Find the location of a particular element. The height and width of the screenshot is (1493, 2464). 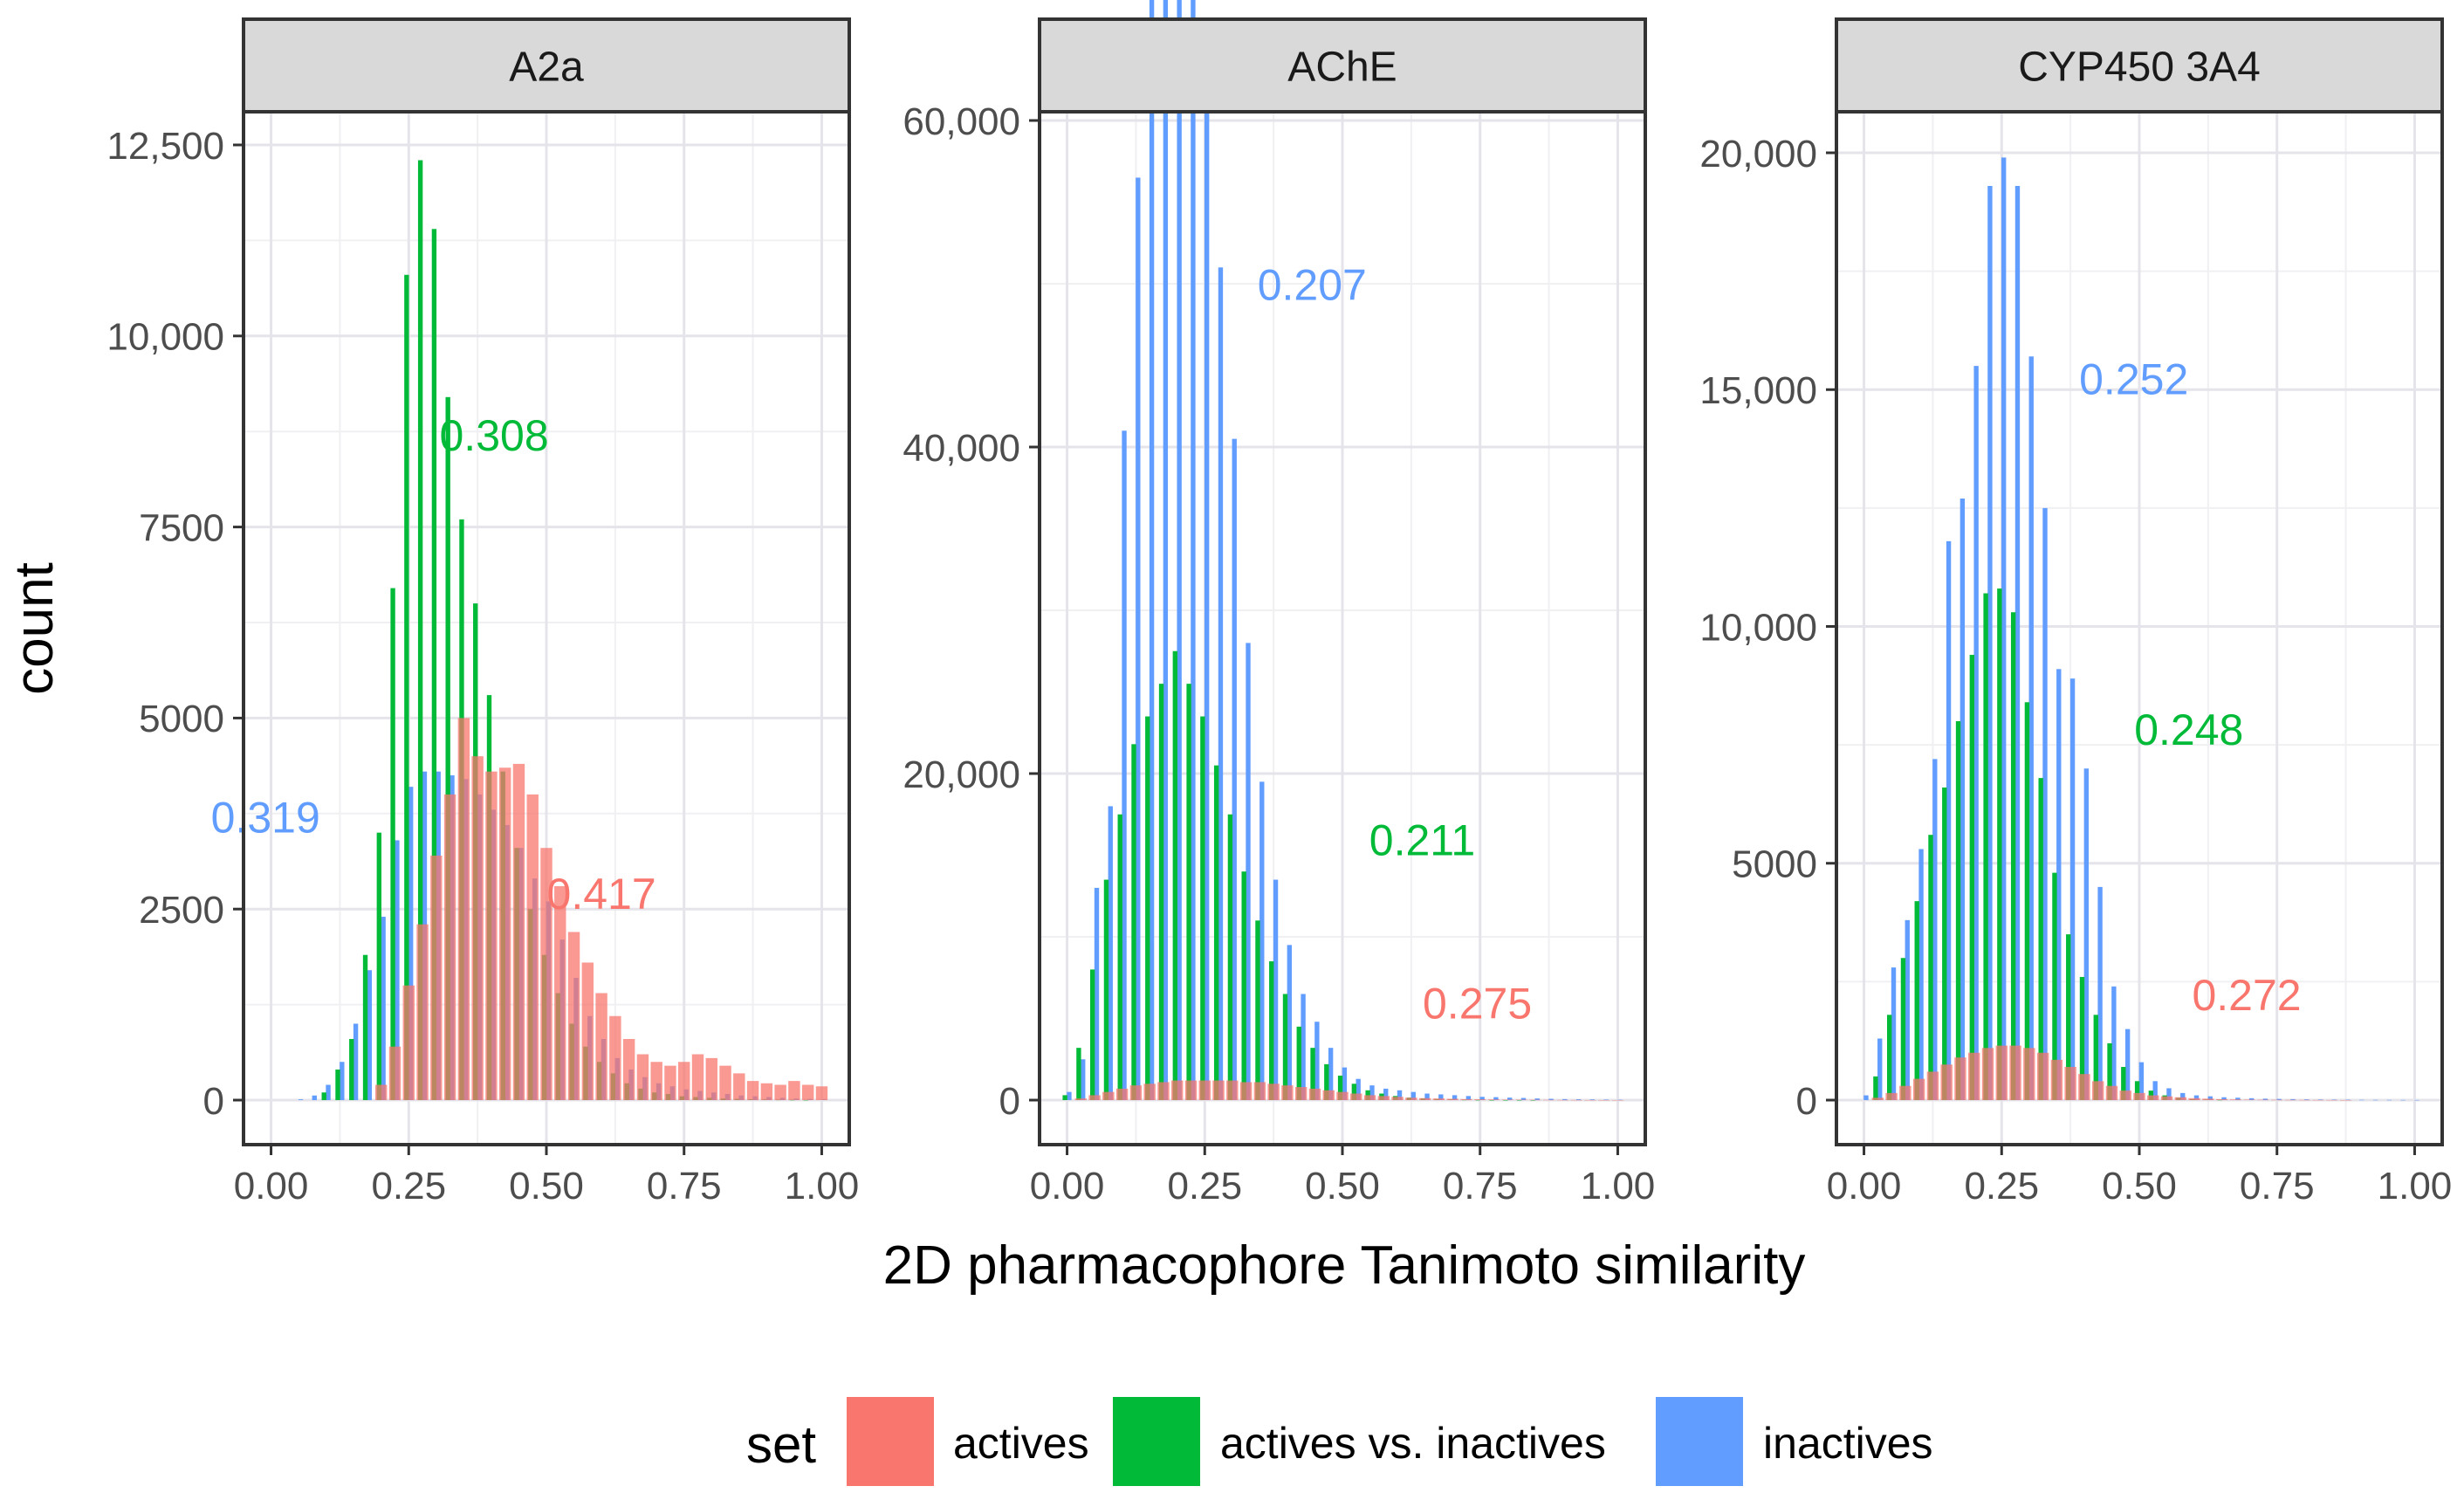

x-tick-label: 0.25 is located at coordinates (2001, 1186).